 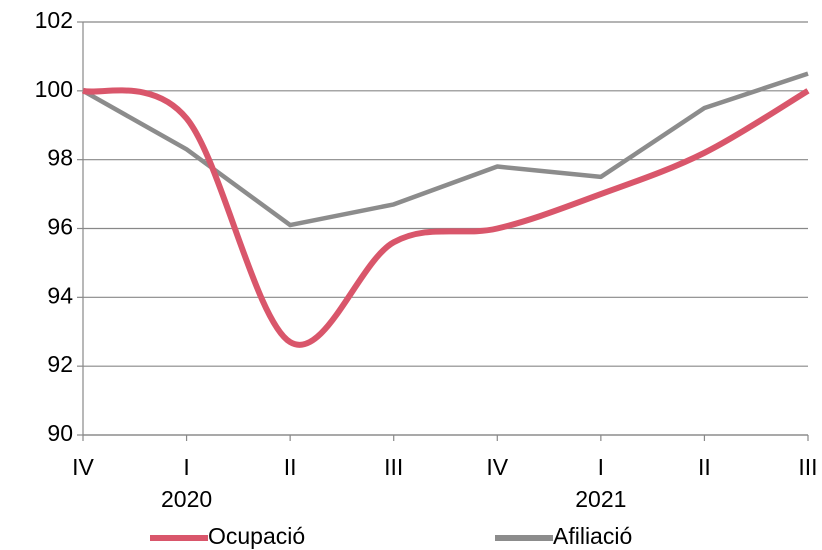 I want to click on y-tick-label: 92, so click(x=60, y=364).